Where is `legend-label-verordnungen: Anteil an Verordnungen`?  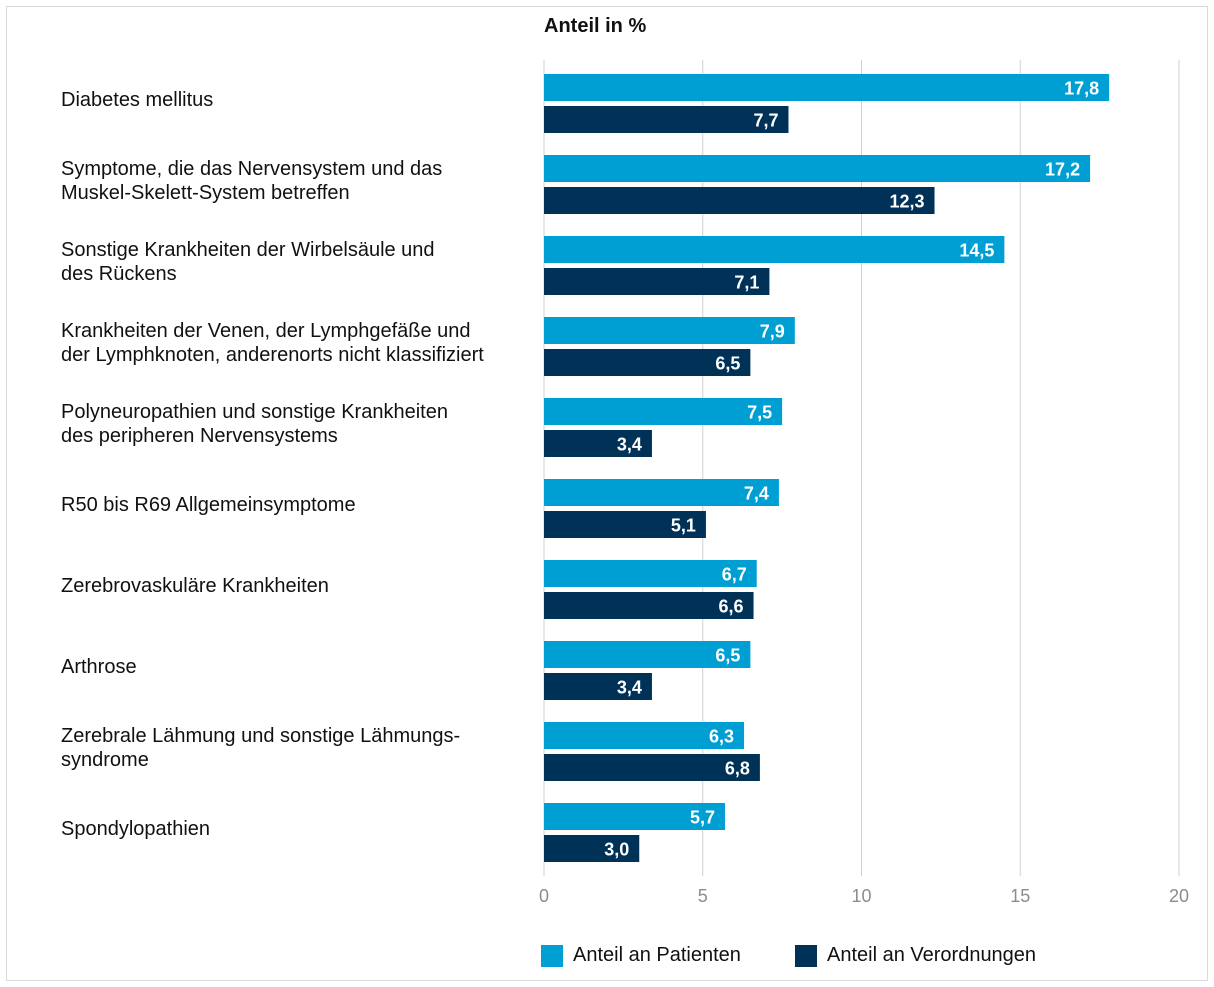 legend-label-verordnungen: Anteil an Verordnungen is located at coordinates (932, 955).